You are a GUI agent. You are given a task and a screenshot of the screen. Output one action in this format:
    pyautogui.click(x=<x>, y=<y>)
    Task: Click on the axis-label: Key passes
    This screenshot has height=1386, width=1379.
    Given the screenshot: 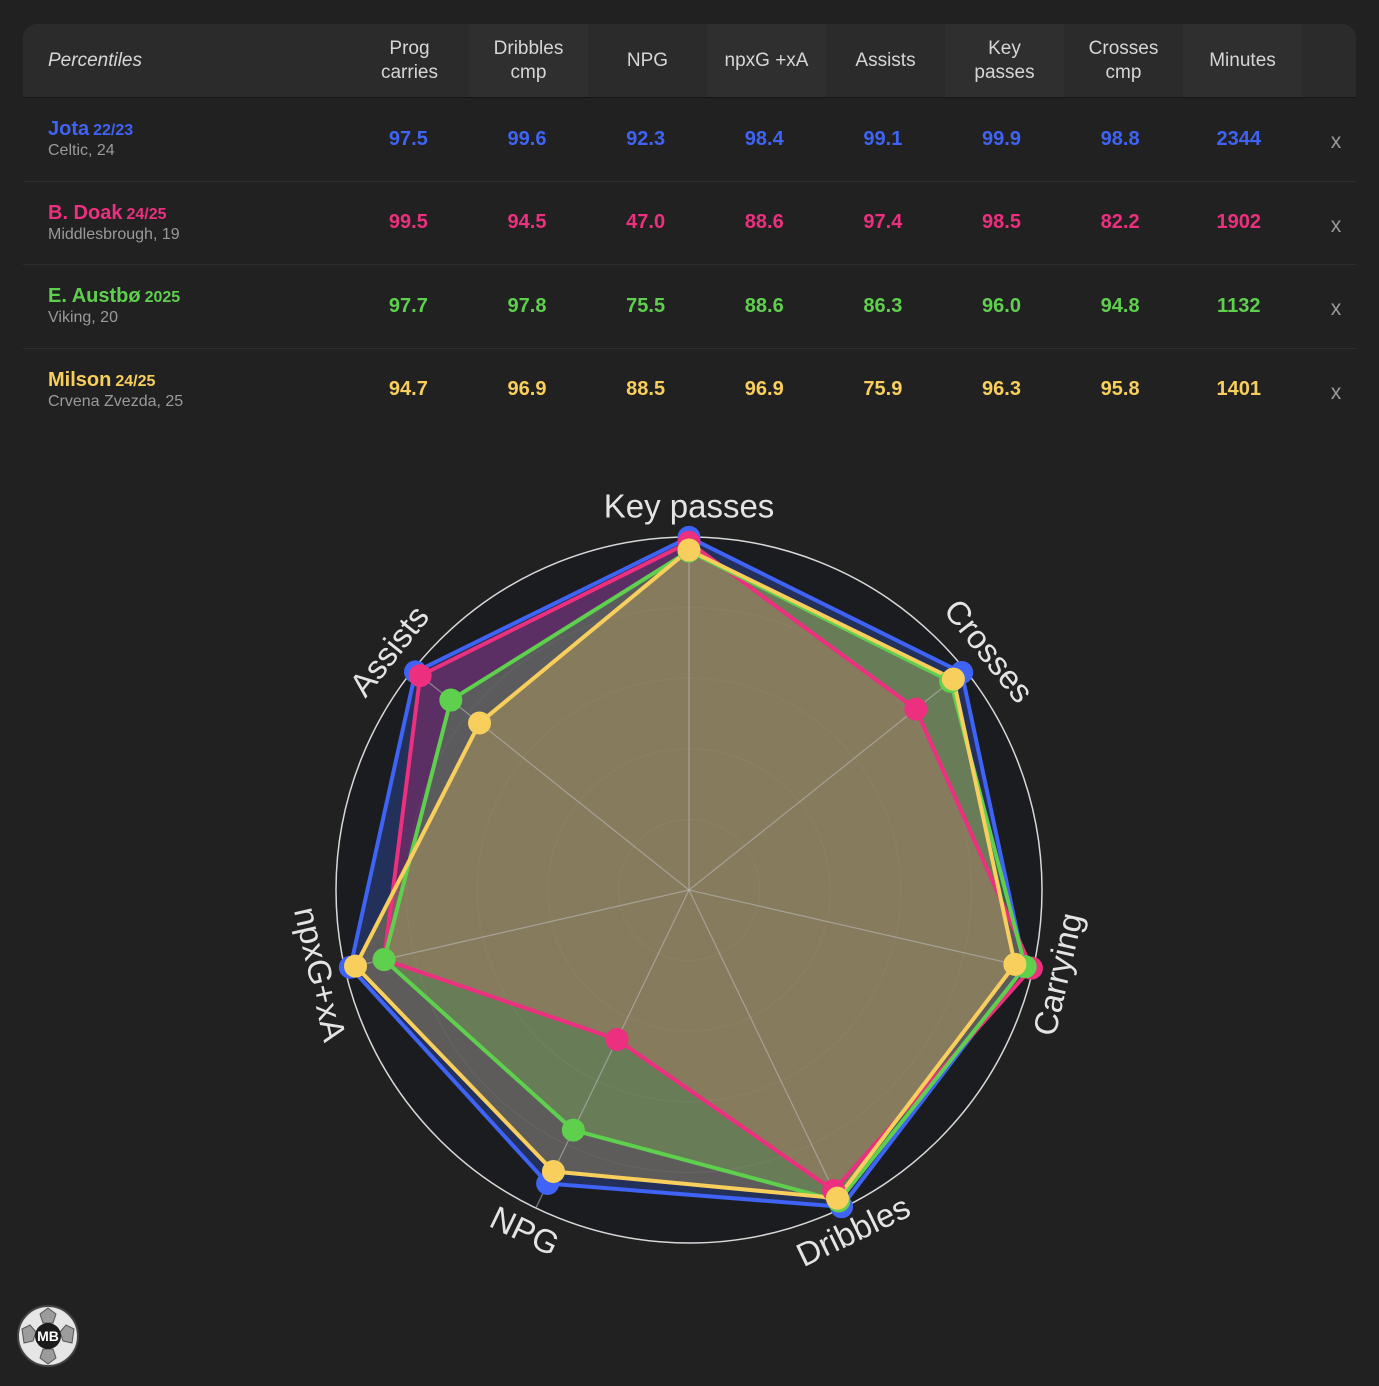 What is the action you would take?
    pyautogui.click(x=689, y=506)
    